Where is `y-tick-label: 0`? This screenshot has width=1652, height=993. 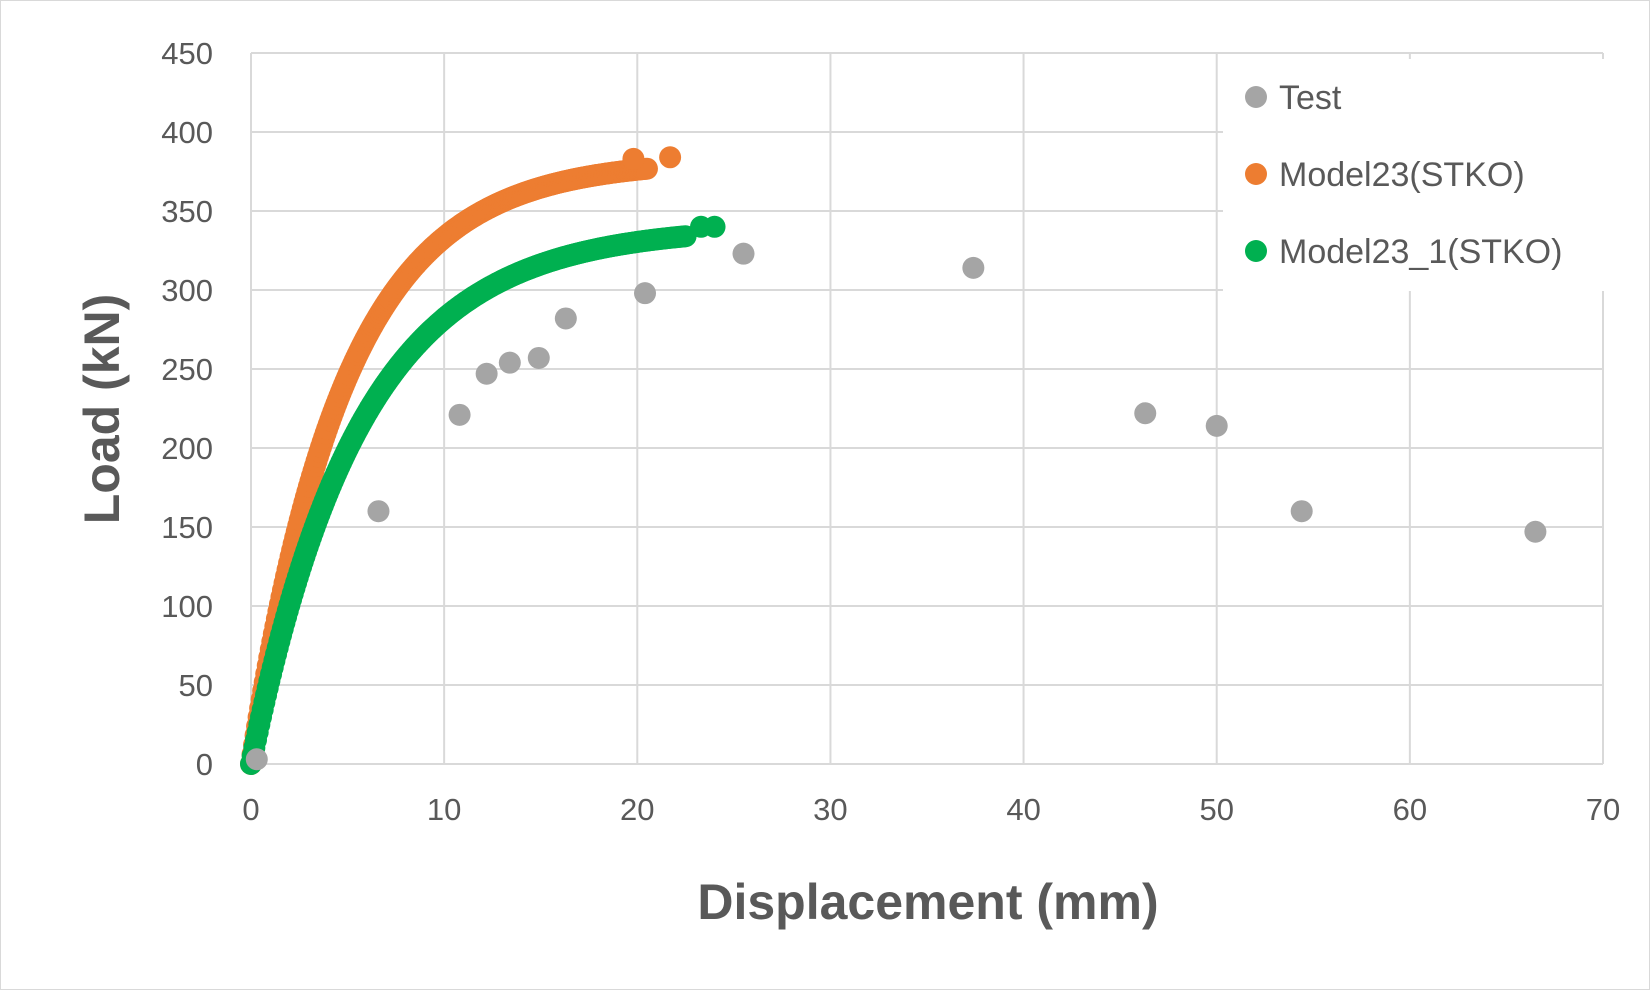 y-tick-label: 0 is located at coordinates (204, 764).